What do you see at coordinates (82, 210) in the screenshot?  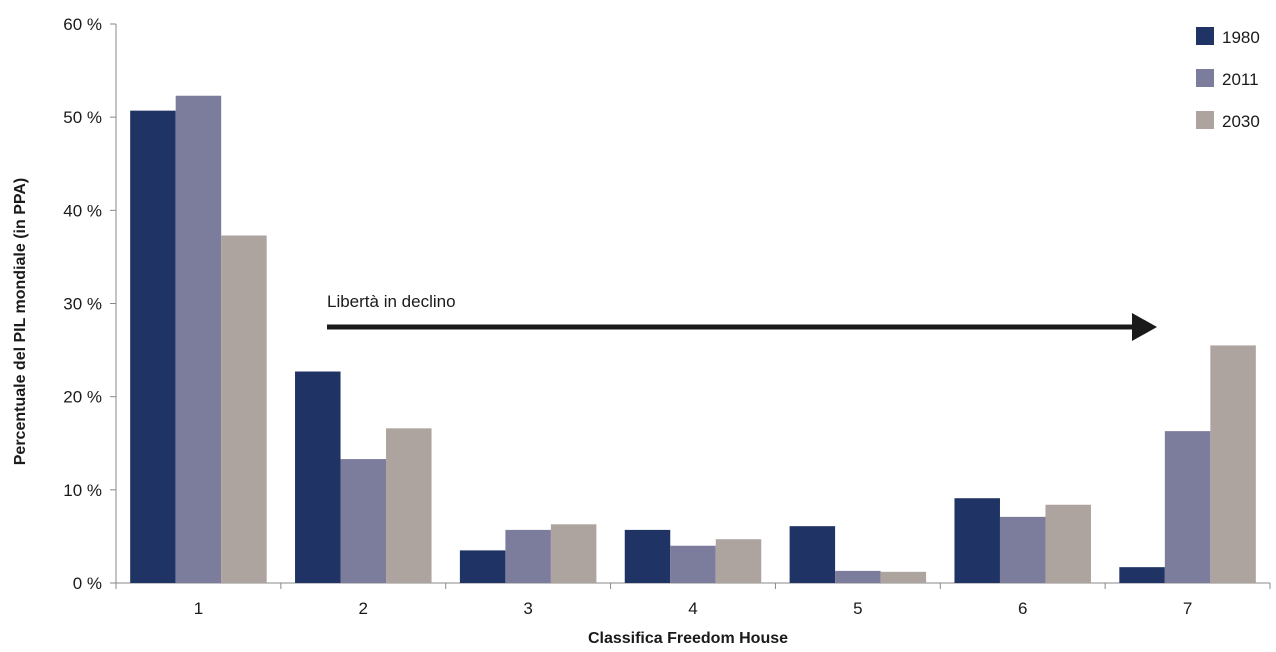 I see `y-tick-label: 40 %` at bounding box center [82, 210].